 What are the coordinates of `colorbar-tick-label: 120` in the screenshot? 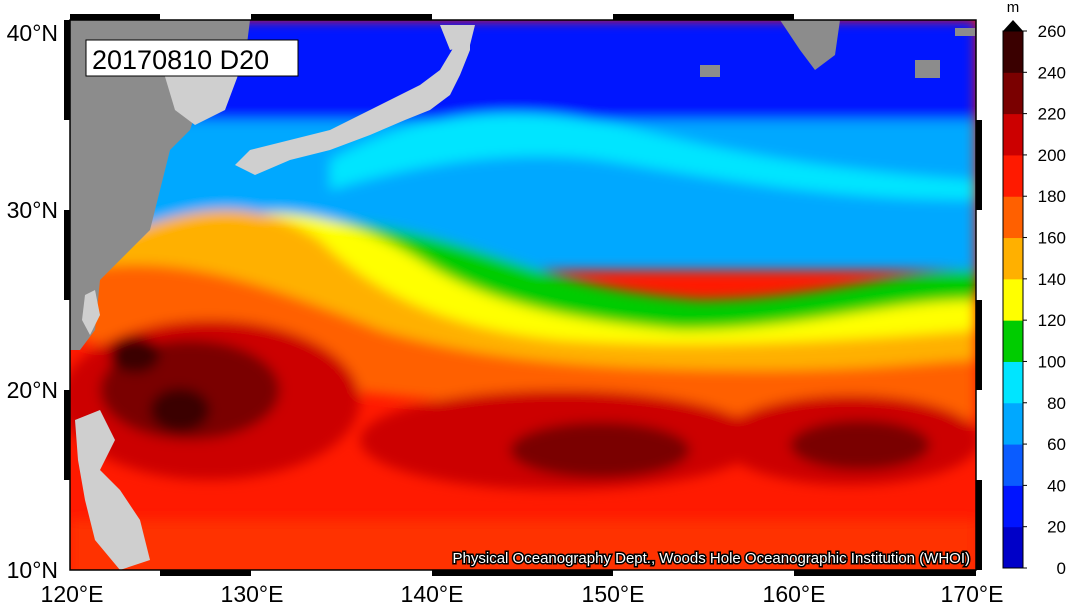 It's located at (1052, 320).